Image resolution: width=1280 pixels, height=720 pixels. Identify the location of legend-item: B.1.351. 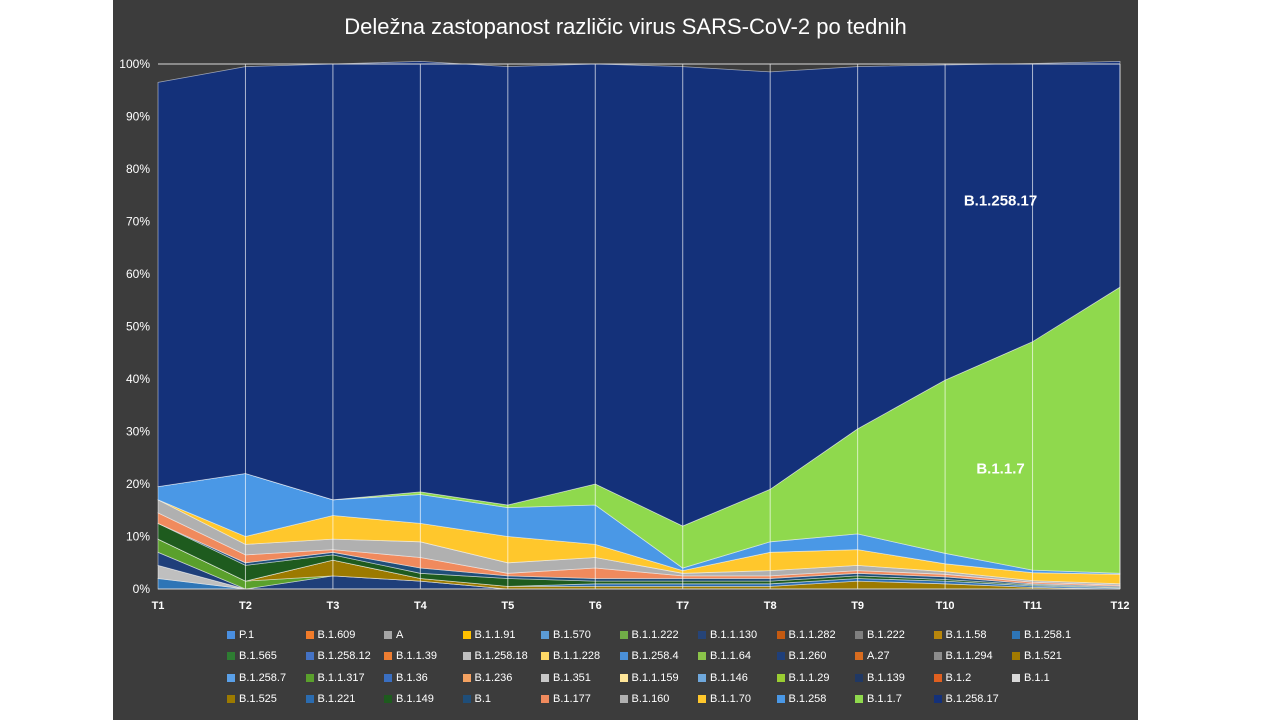
(566, 678).